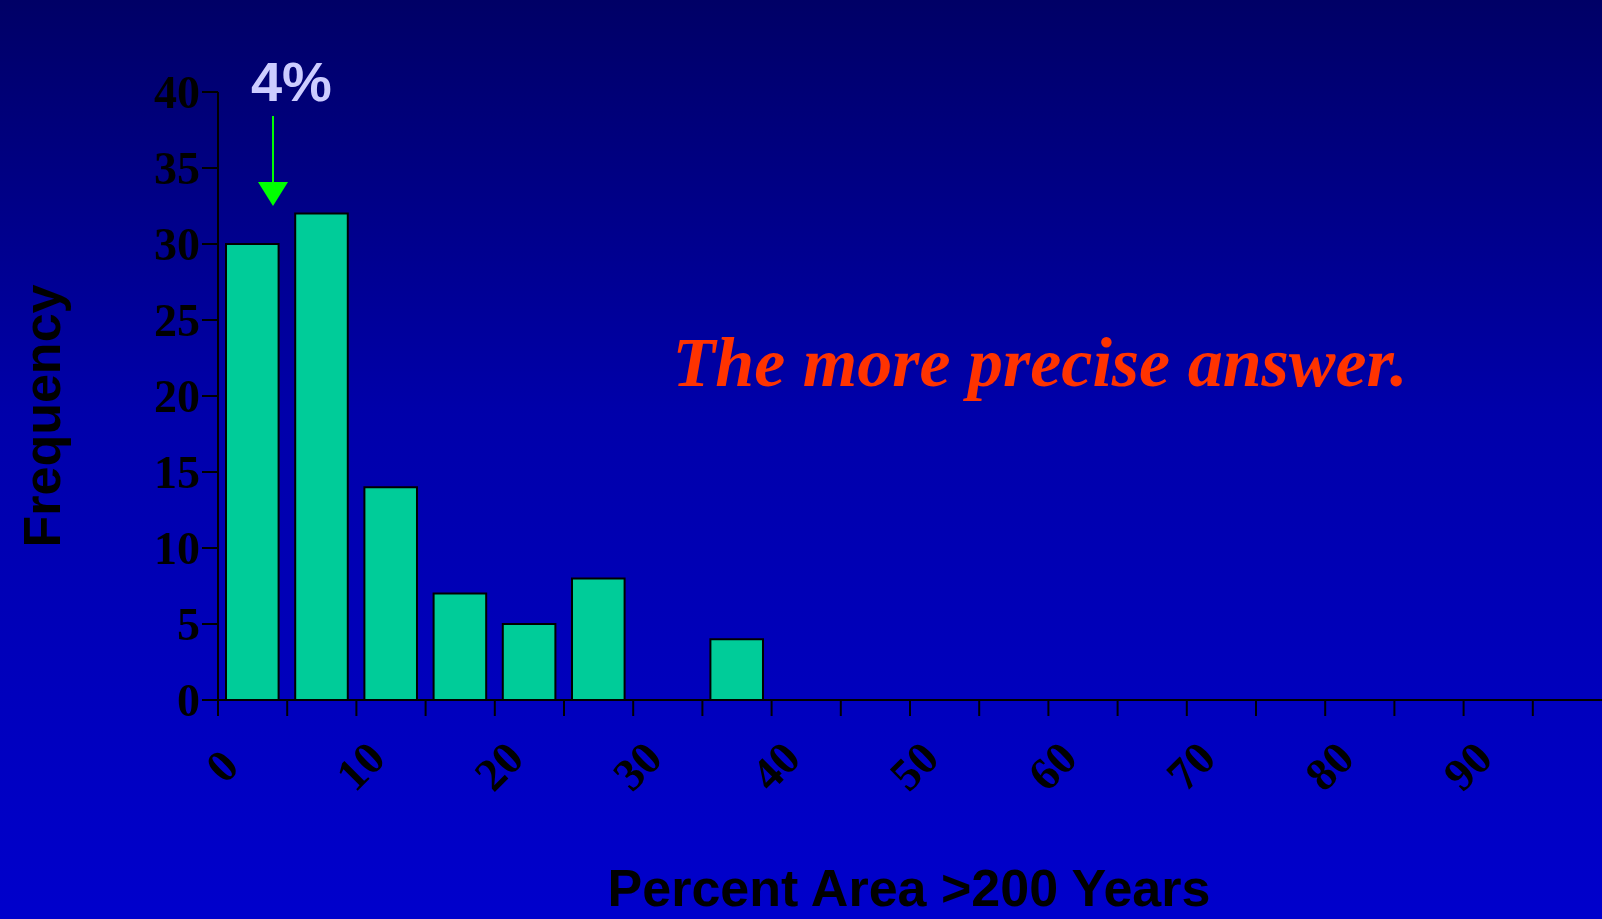  Describe the element at coordinates (177, 321) in the screenshot. I see `y-tick-label: 25` at that location.